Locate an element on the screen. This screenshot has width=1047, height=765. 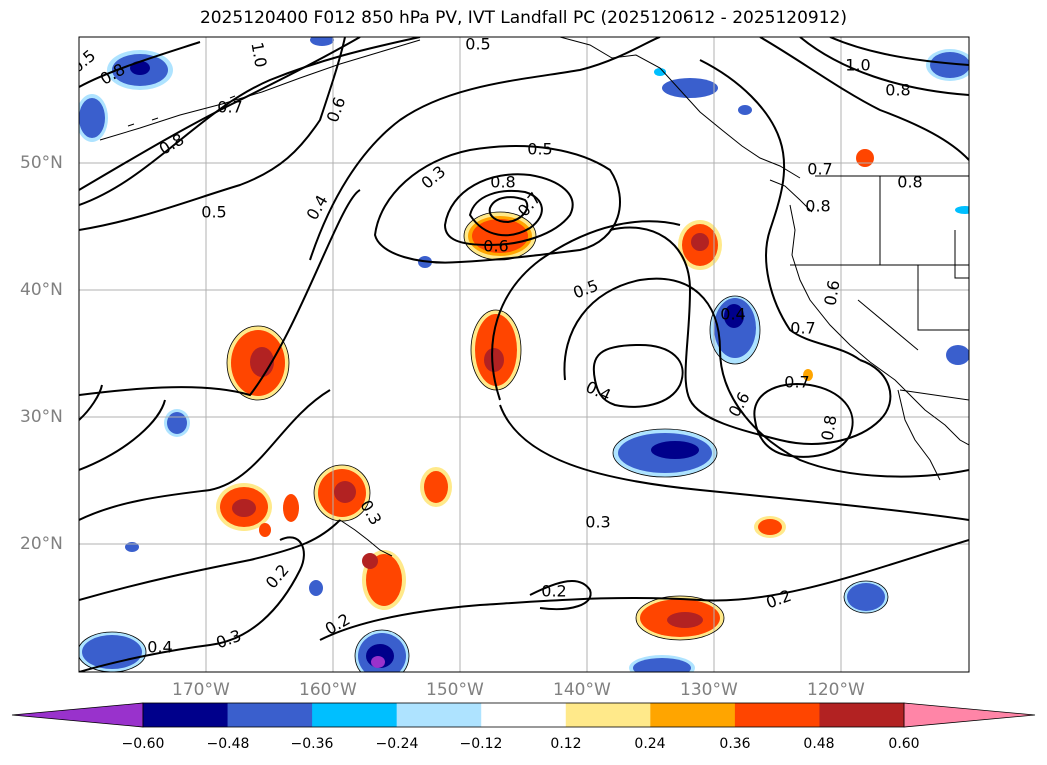
colorbar-tick-7: 0.36 is located at coordinates (735, 744).